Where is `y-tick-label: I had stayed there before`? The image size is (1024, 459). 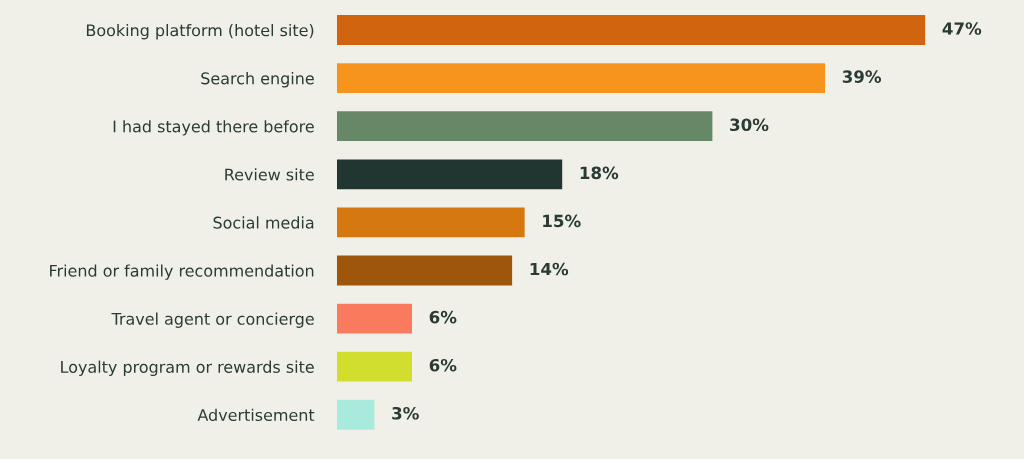
y-tick-label: I had stayed there before is located at coordinates (213, 128).